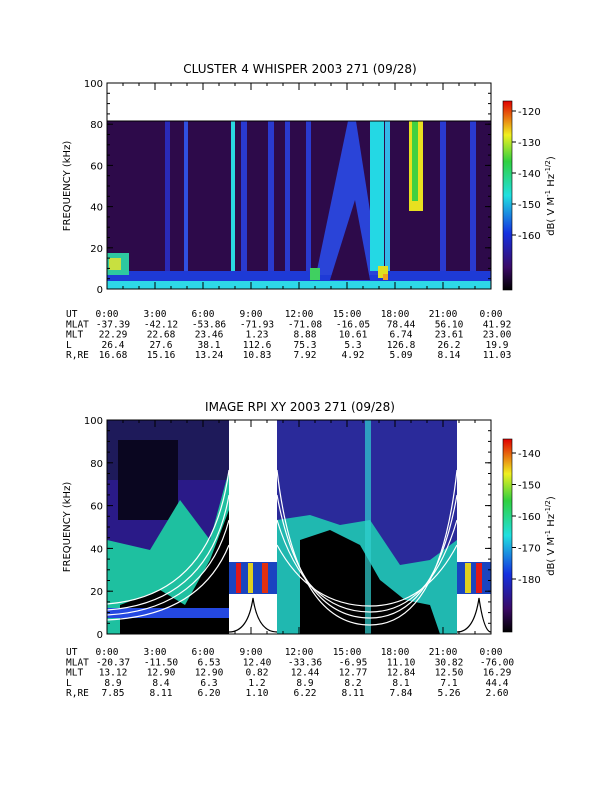 Image resolution: width=600 pixels, height=800 pixels. Describe the element at coordinates (209, 355) in the screenshot. I see `ephemeris-value: 13.24` at that location.